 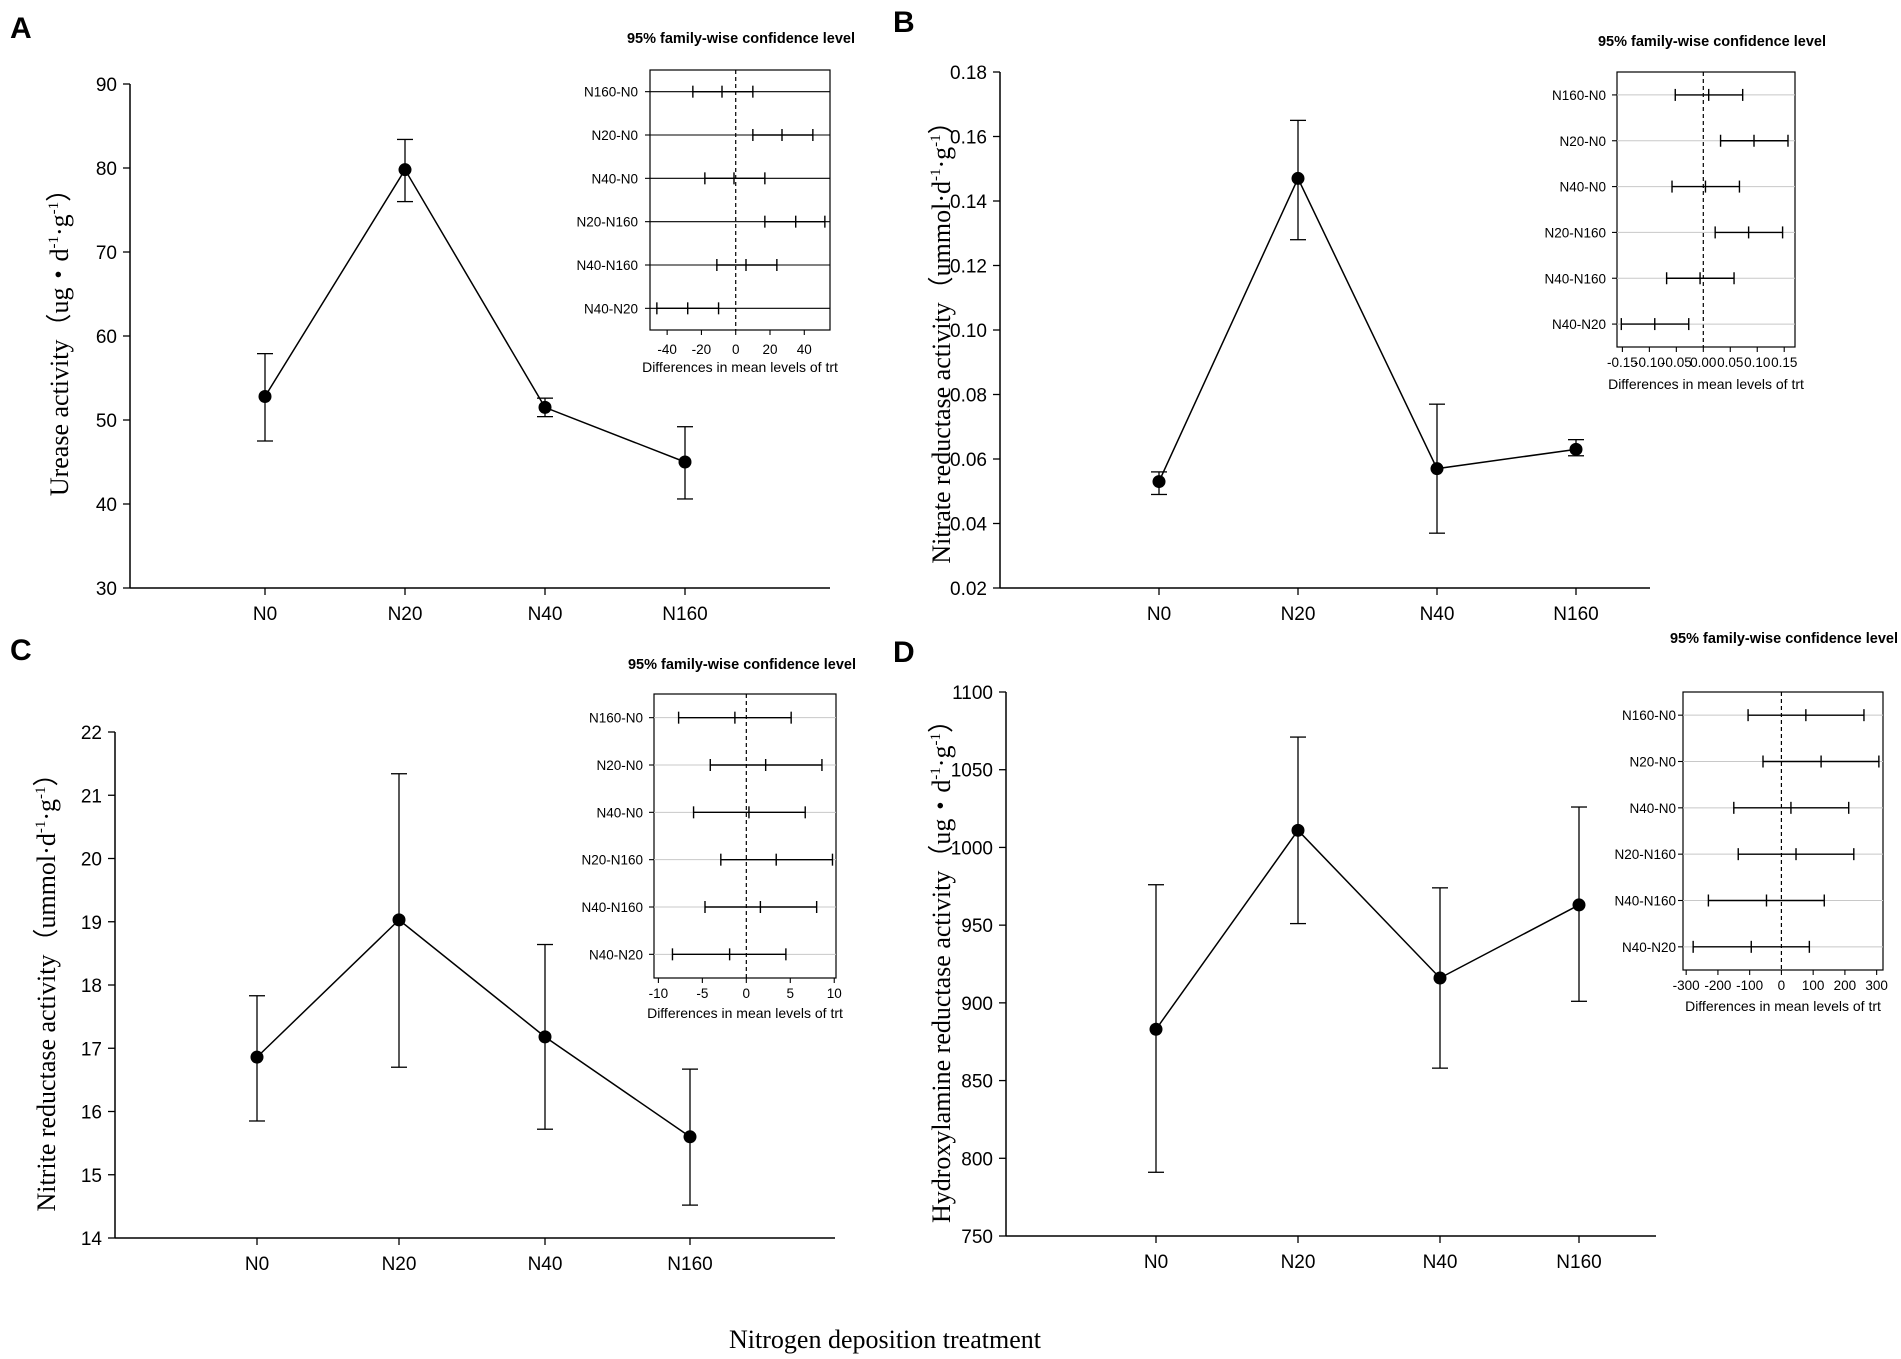 I want to click on panel-a-y-tick-label: 90, so click(x=106, y=85).